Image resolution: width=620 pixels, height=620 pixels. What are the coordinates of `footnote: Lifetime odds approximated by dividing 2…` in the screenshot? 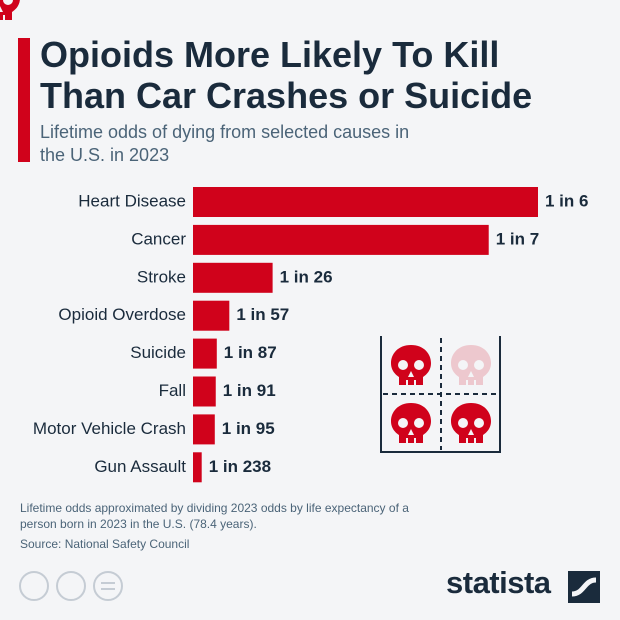 It's located at (214, 516).